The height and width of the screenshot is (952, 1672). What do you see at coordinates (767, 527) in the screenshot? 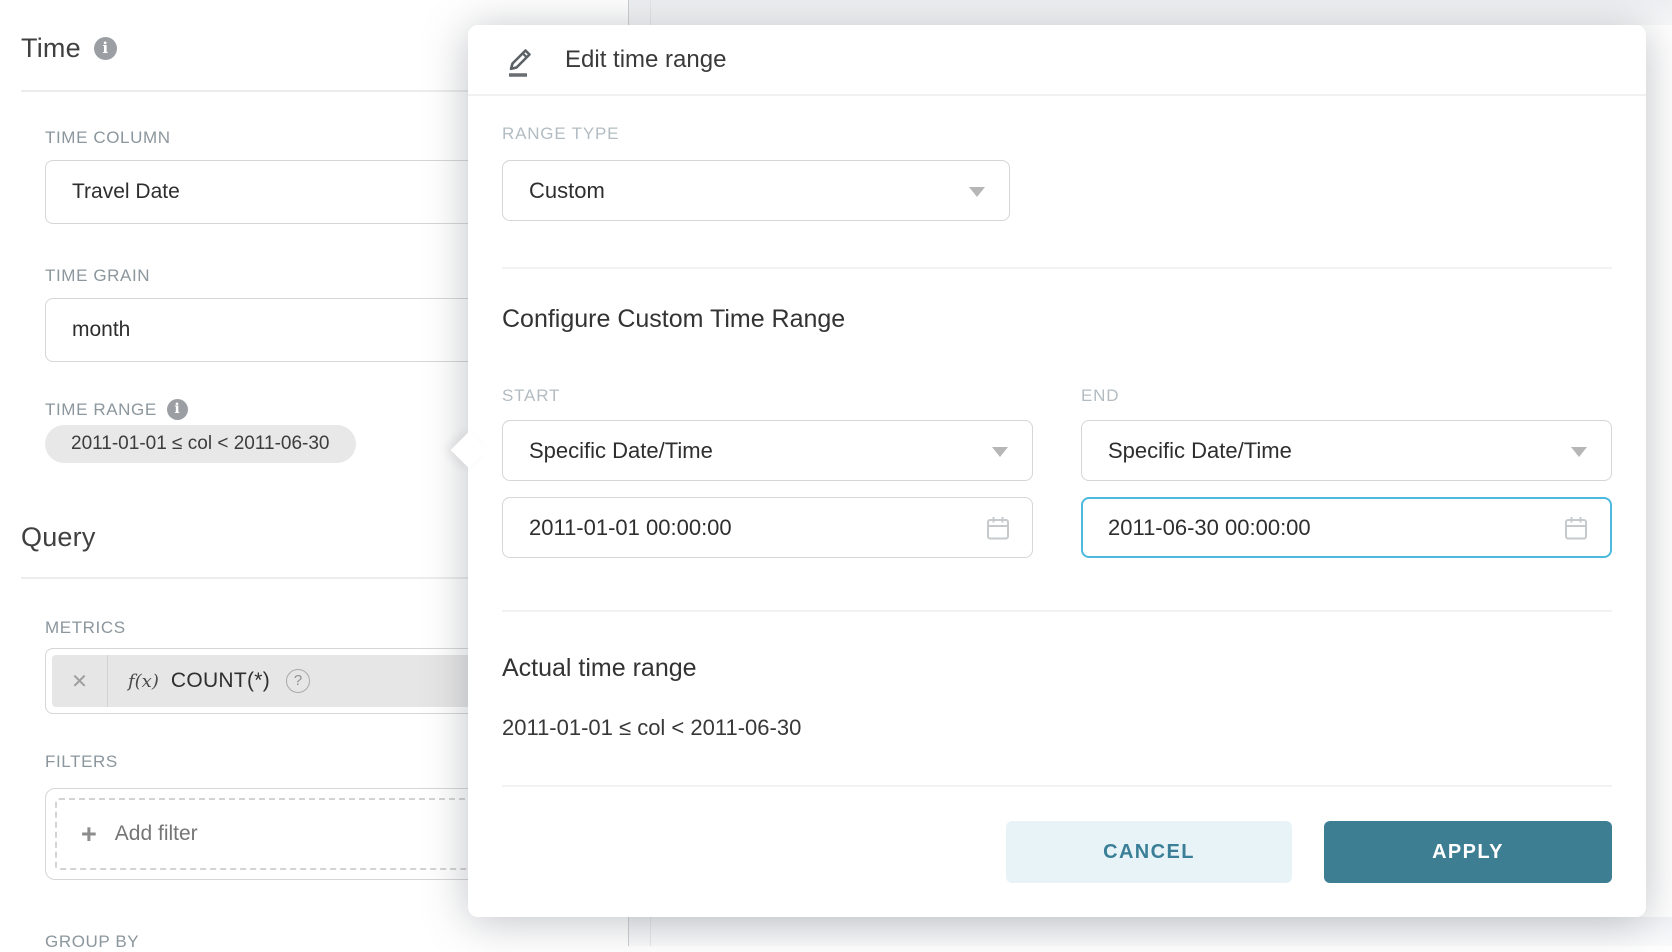
I see `start-datetime-input: 2011-01-01 00:00:00` at bounding box center [767, 527].